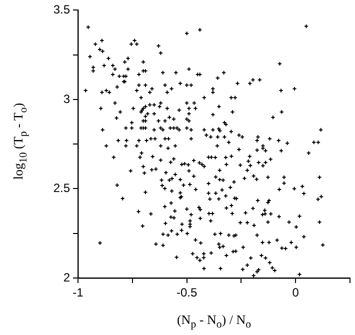  Describe the element at coordinates (61, 188) in the screenshot. I see `y-tick-label: 2.5` at that location.